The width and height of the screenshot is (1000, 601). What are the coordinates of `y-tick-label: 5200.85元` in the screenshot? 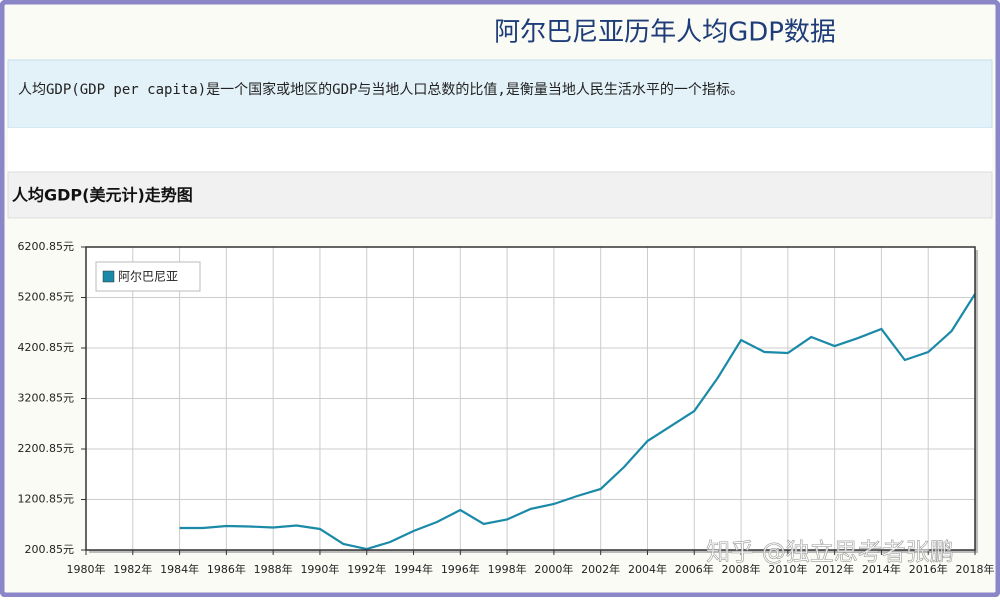 It's located at (46, 297).